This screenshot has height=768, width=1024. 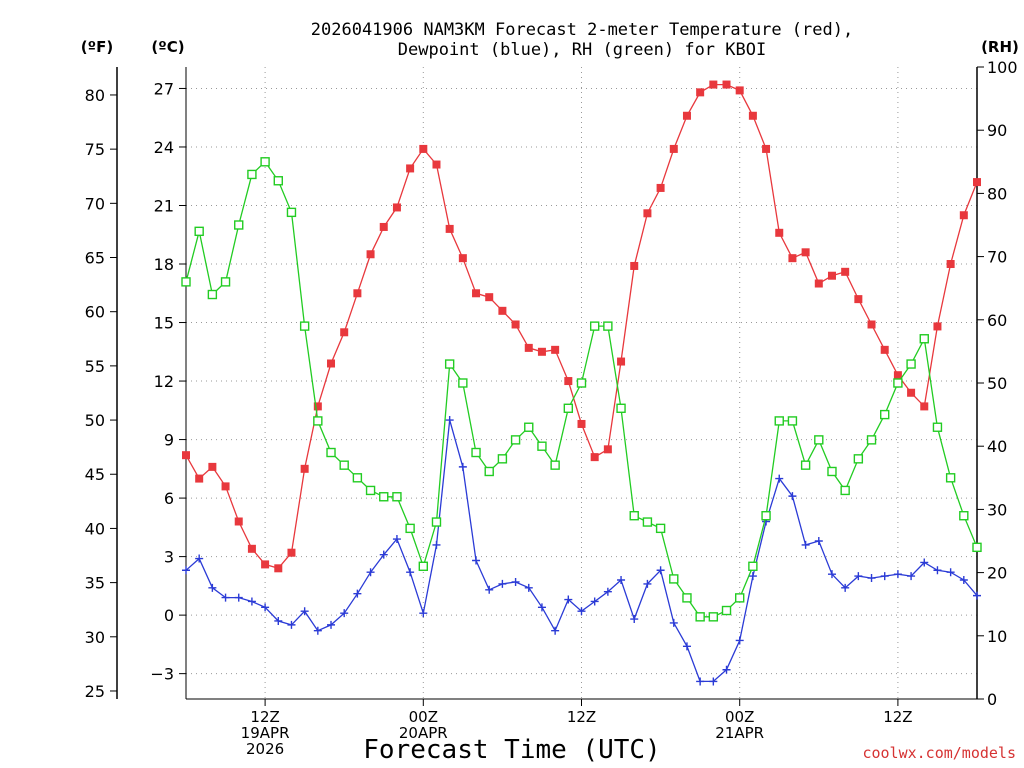 I want to click on rh-tick-label: 100, so click(x=1002, y=67).